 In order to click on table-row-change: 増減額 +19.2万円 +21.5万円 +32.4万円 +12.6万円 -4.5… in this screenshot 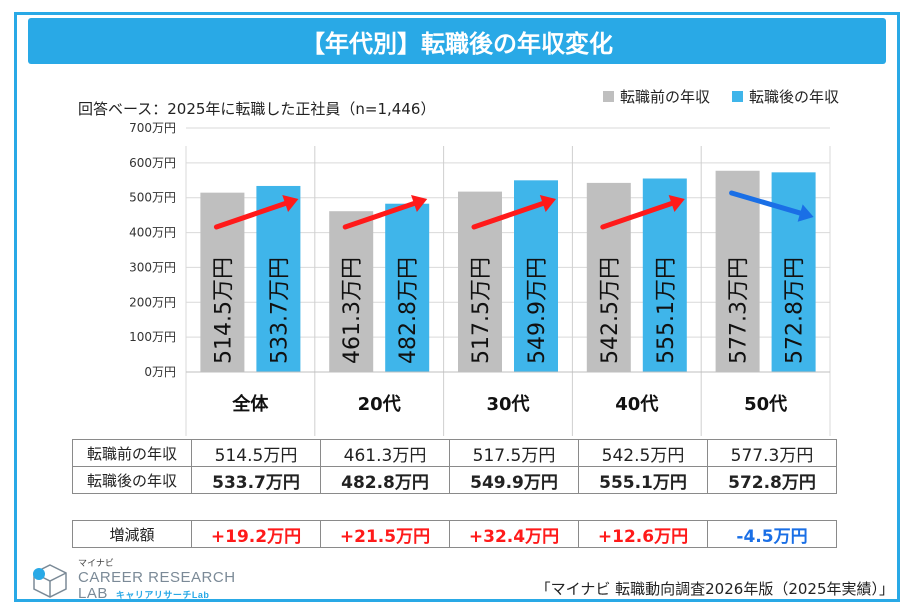, I will do `click(454, 534)`.